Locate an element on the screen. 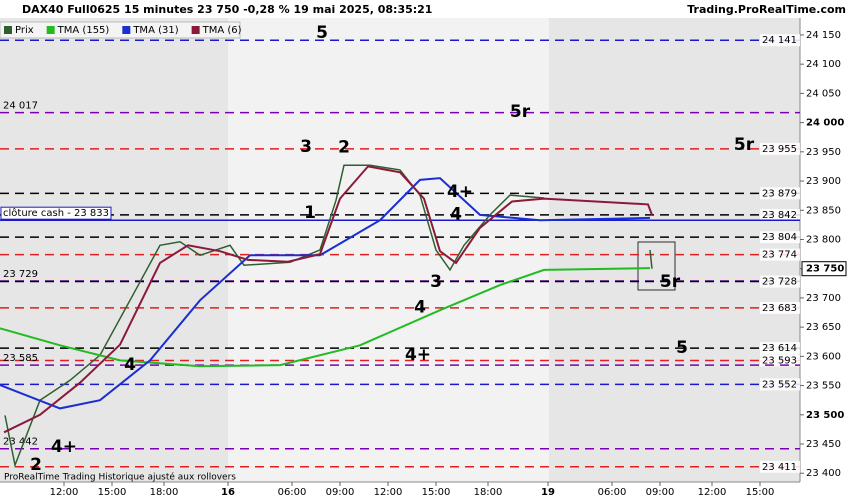 The image size is (850, 500). y-tick-label: 23 600 is located at coordinates (823, 356).